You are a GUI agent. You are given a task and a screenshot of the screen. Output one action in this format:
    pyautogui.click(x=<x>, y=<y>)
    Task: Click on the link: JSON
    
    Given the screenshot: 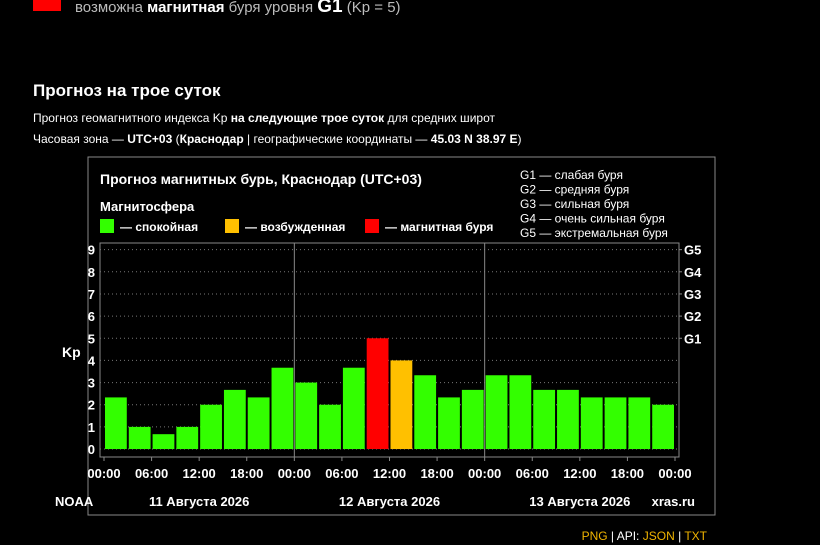 What is the action you would take?
    pyautogui.click(x=659, y=536)
    